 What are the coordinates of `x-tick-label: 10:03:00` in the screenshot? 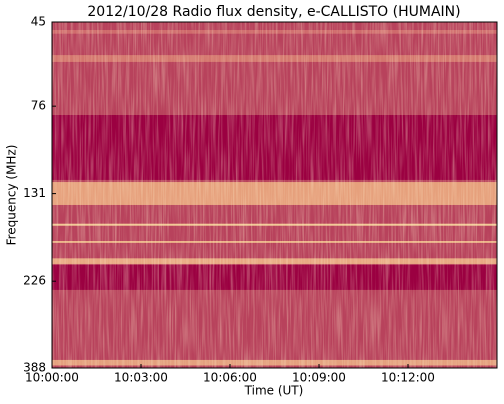 It's located at (141, 378).